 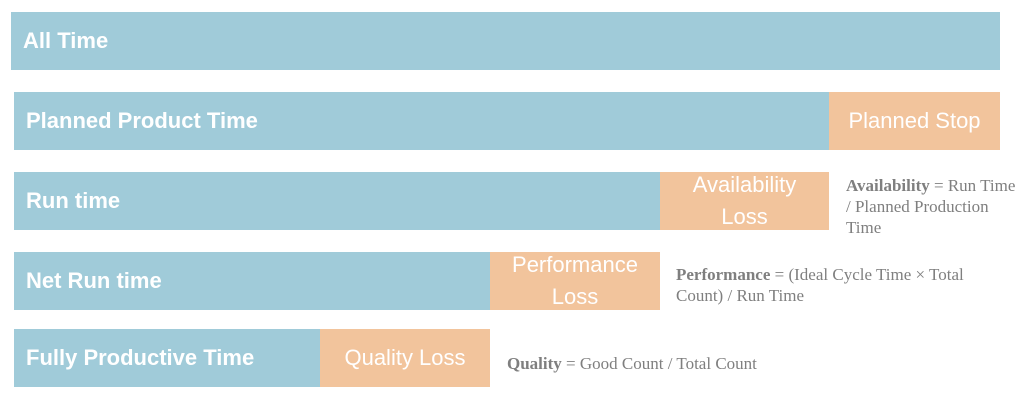 I want to click on quality-loss-block: Quality Loss, so click(x=405, y=358).